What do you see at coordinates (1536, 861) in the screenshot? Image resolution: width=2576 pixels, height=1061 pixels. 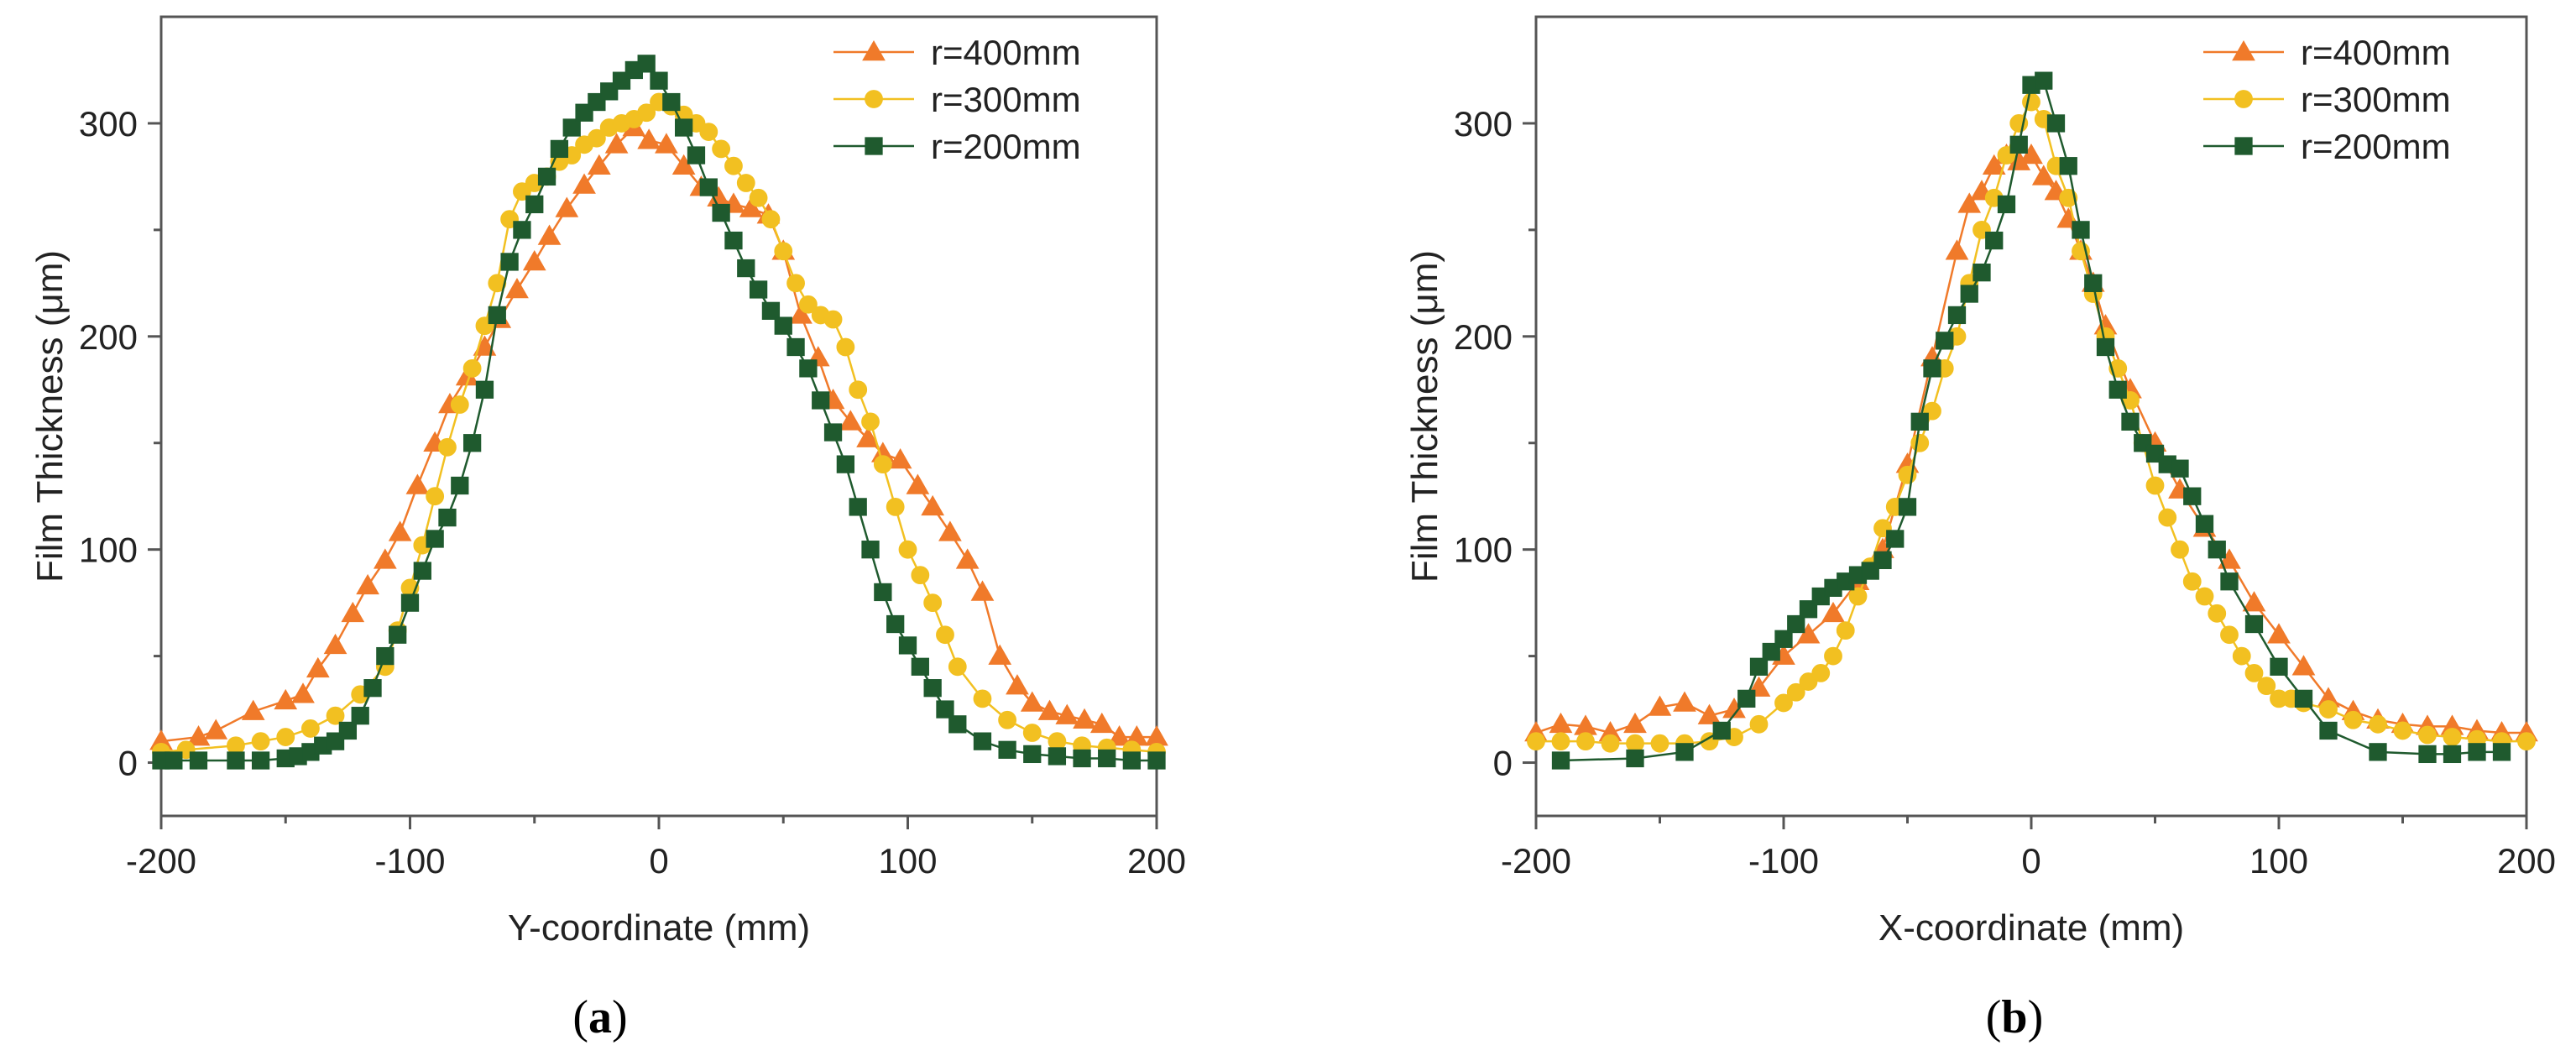 I see `x-tick-label: -200` at bounding box center [1536, 861].